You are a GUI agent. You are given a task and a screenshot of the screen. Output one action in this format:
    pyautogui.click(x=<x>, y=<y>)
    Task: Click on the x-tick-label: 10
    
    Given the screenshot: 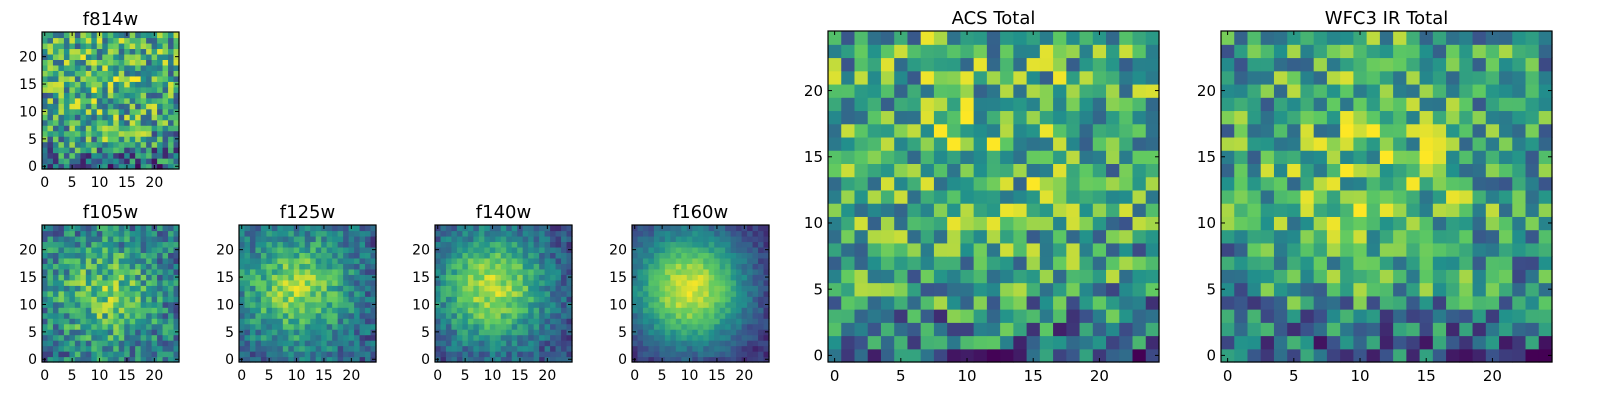 What is the action you would take?
    pyautogui.click(x=100, y=376)
    